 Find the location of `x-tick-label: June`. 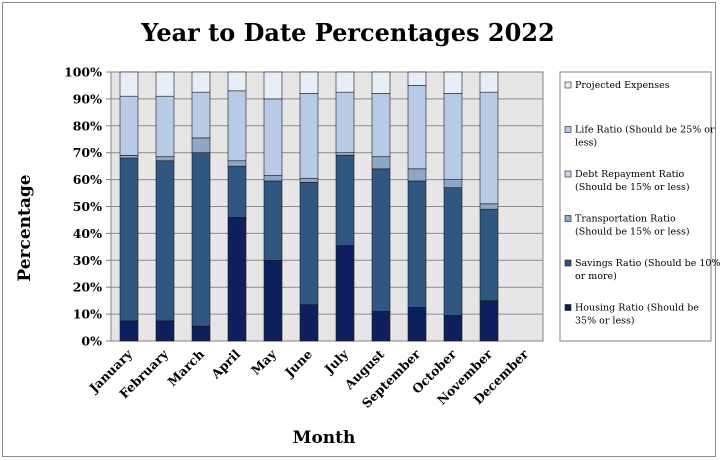

x-tick-label: June is located at coordinates (298, 363).